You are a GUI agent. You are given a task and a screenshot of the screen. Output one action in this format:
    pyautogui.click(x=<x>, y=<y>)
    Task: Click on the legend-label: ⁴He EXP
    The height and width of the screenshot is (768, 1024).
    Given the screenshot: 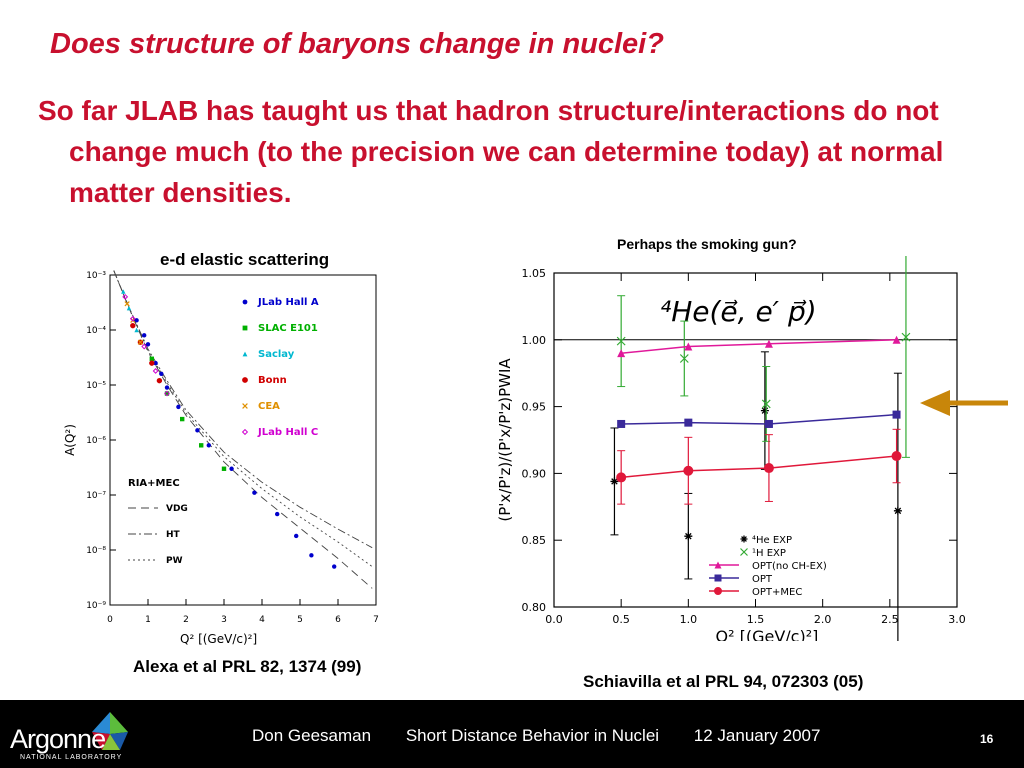 What is the action you would take?
    pyautogui.click(x=772, y=540)
    